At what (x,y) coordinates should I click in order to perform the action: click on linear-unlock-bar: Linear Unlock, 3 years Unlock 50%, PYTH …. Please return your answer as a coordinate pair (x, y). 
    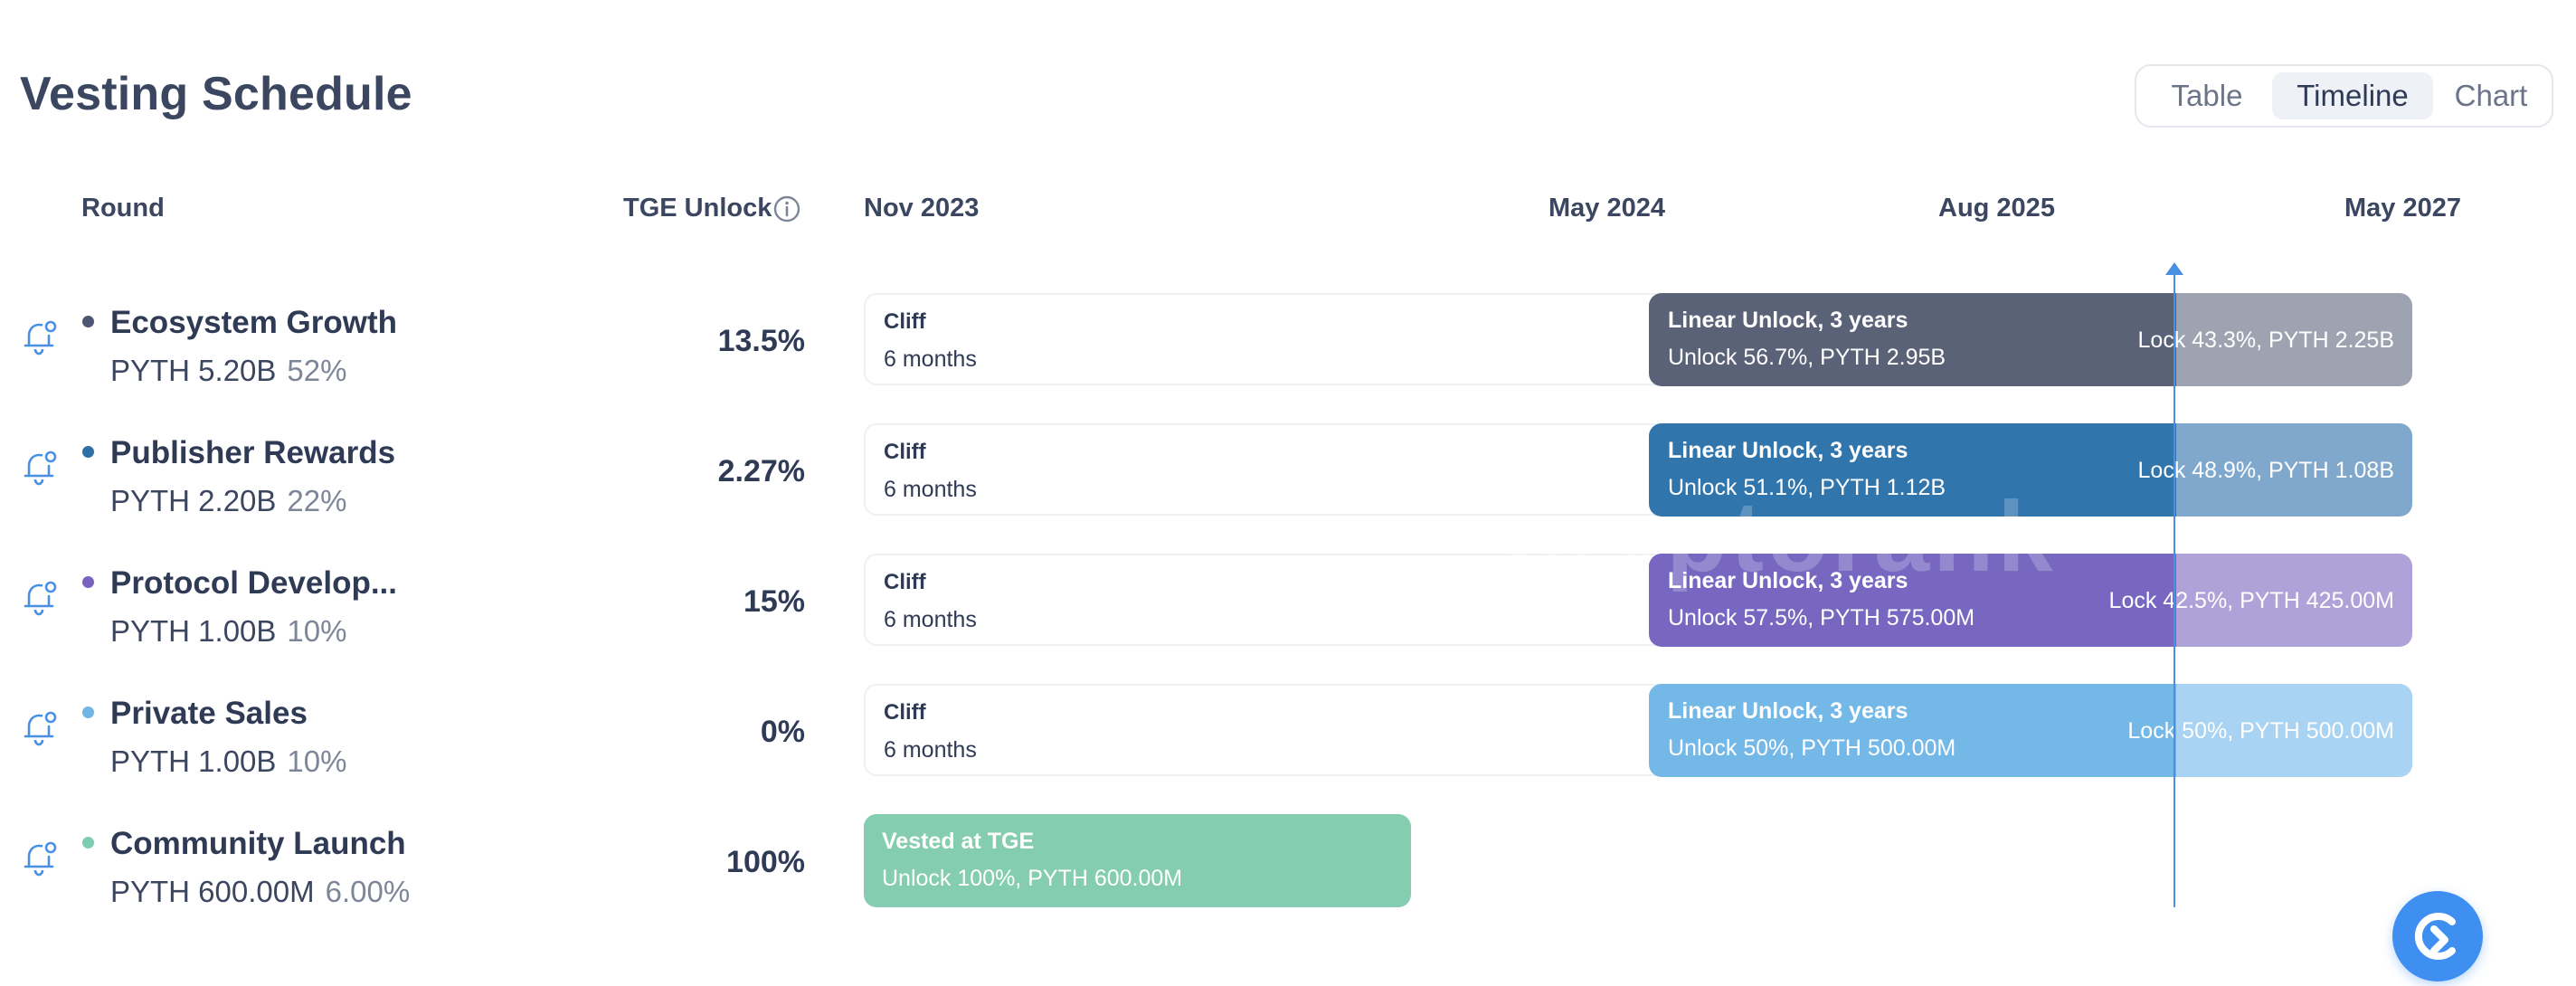
    Looking at the image, I should click on (2031, 730).